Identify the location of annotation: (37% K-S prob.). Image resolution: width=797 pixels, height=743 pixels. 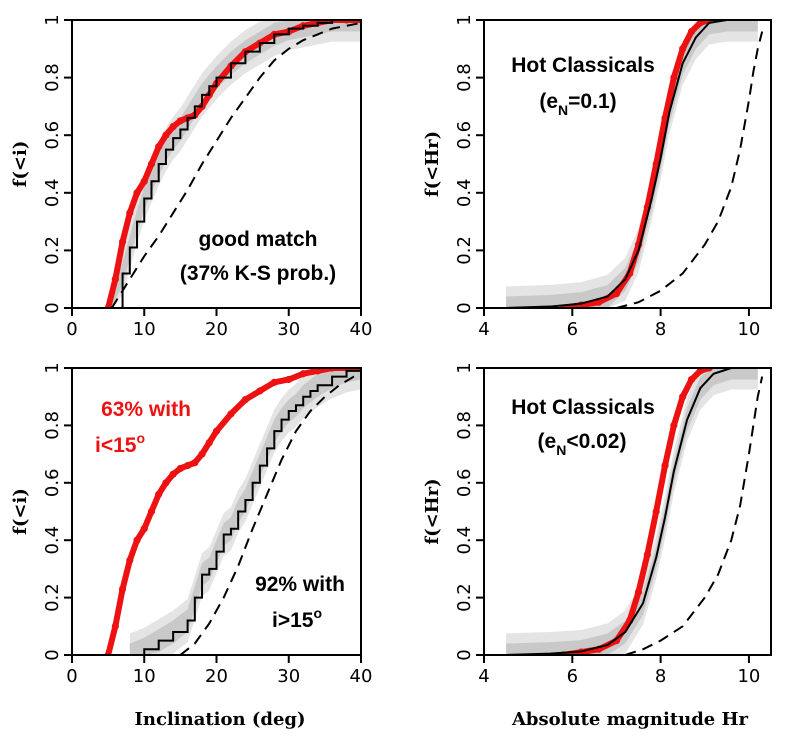
(258, 273).